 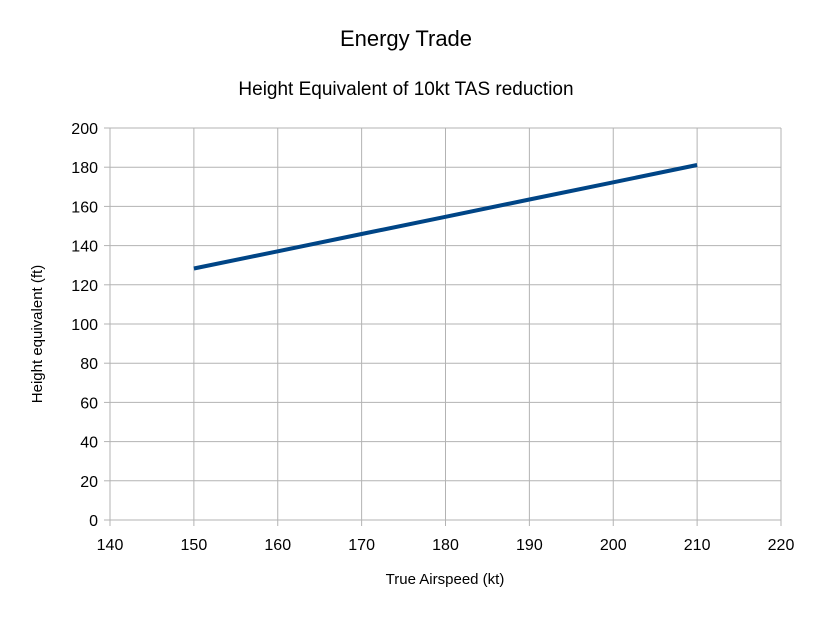 I want to click on x-axis-label: True Airspeed (kt), so click(x=445, y=579).